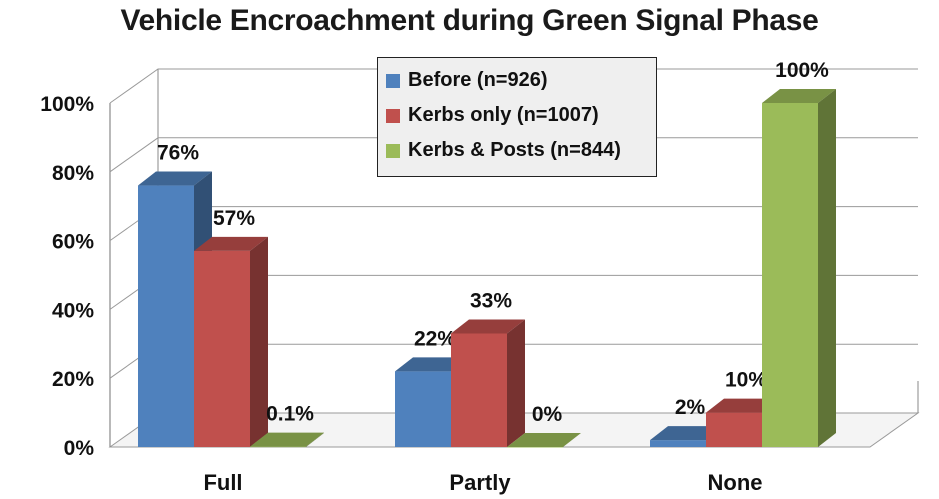  I want to click on y-tick-label: 100%, so click(67, 104).